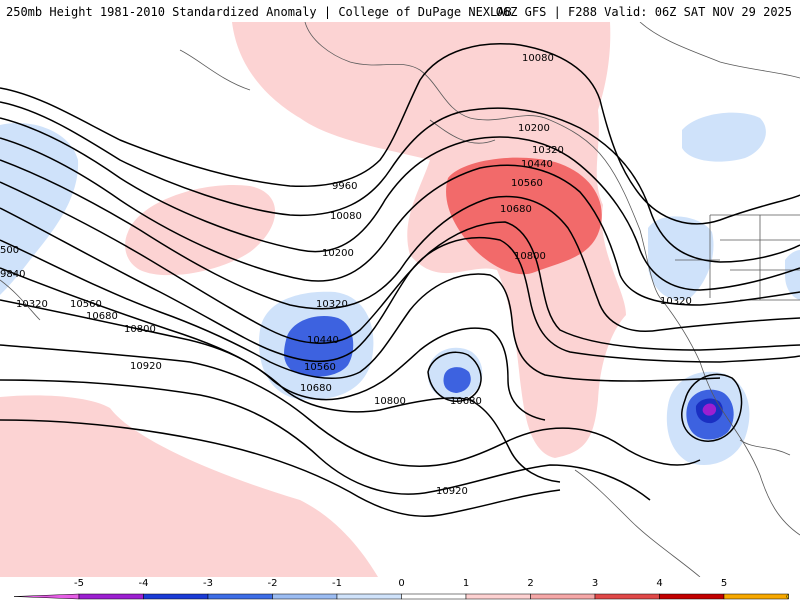 Image resolution: width=800 pixels, height=600 pixels. Describe the element at coordinates (337, 583) in the screenshot. I see `colorbar-tick-label: -1` at that location.